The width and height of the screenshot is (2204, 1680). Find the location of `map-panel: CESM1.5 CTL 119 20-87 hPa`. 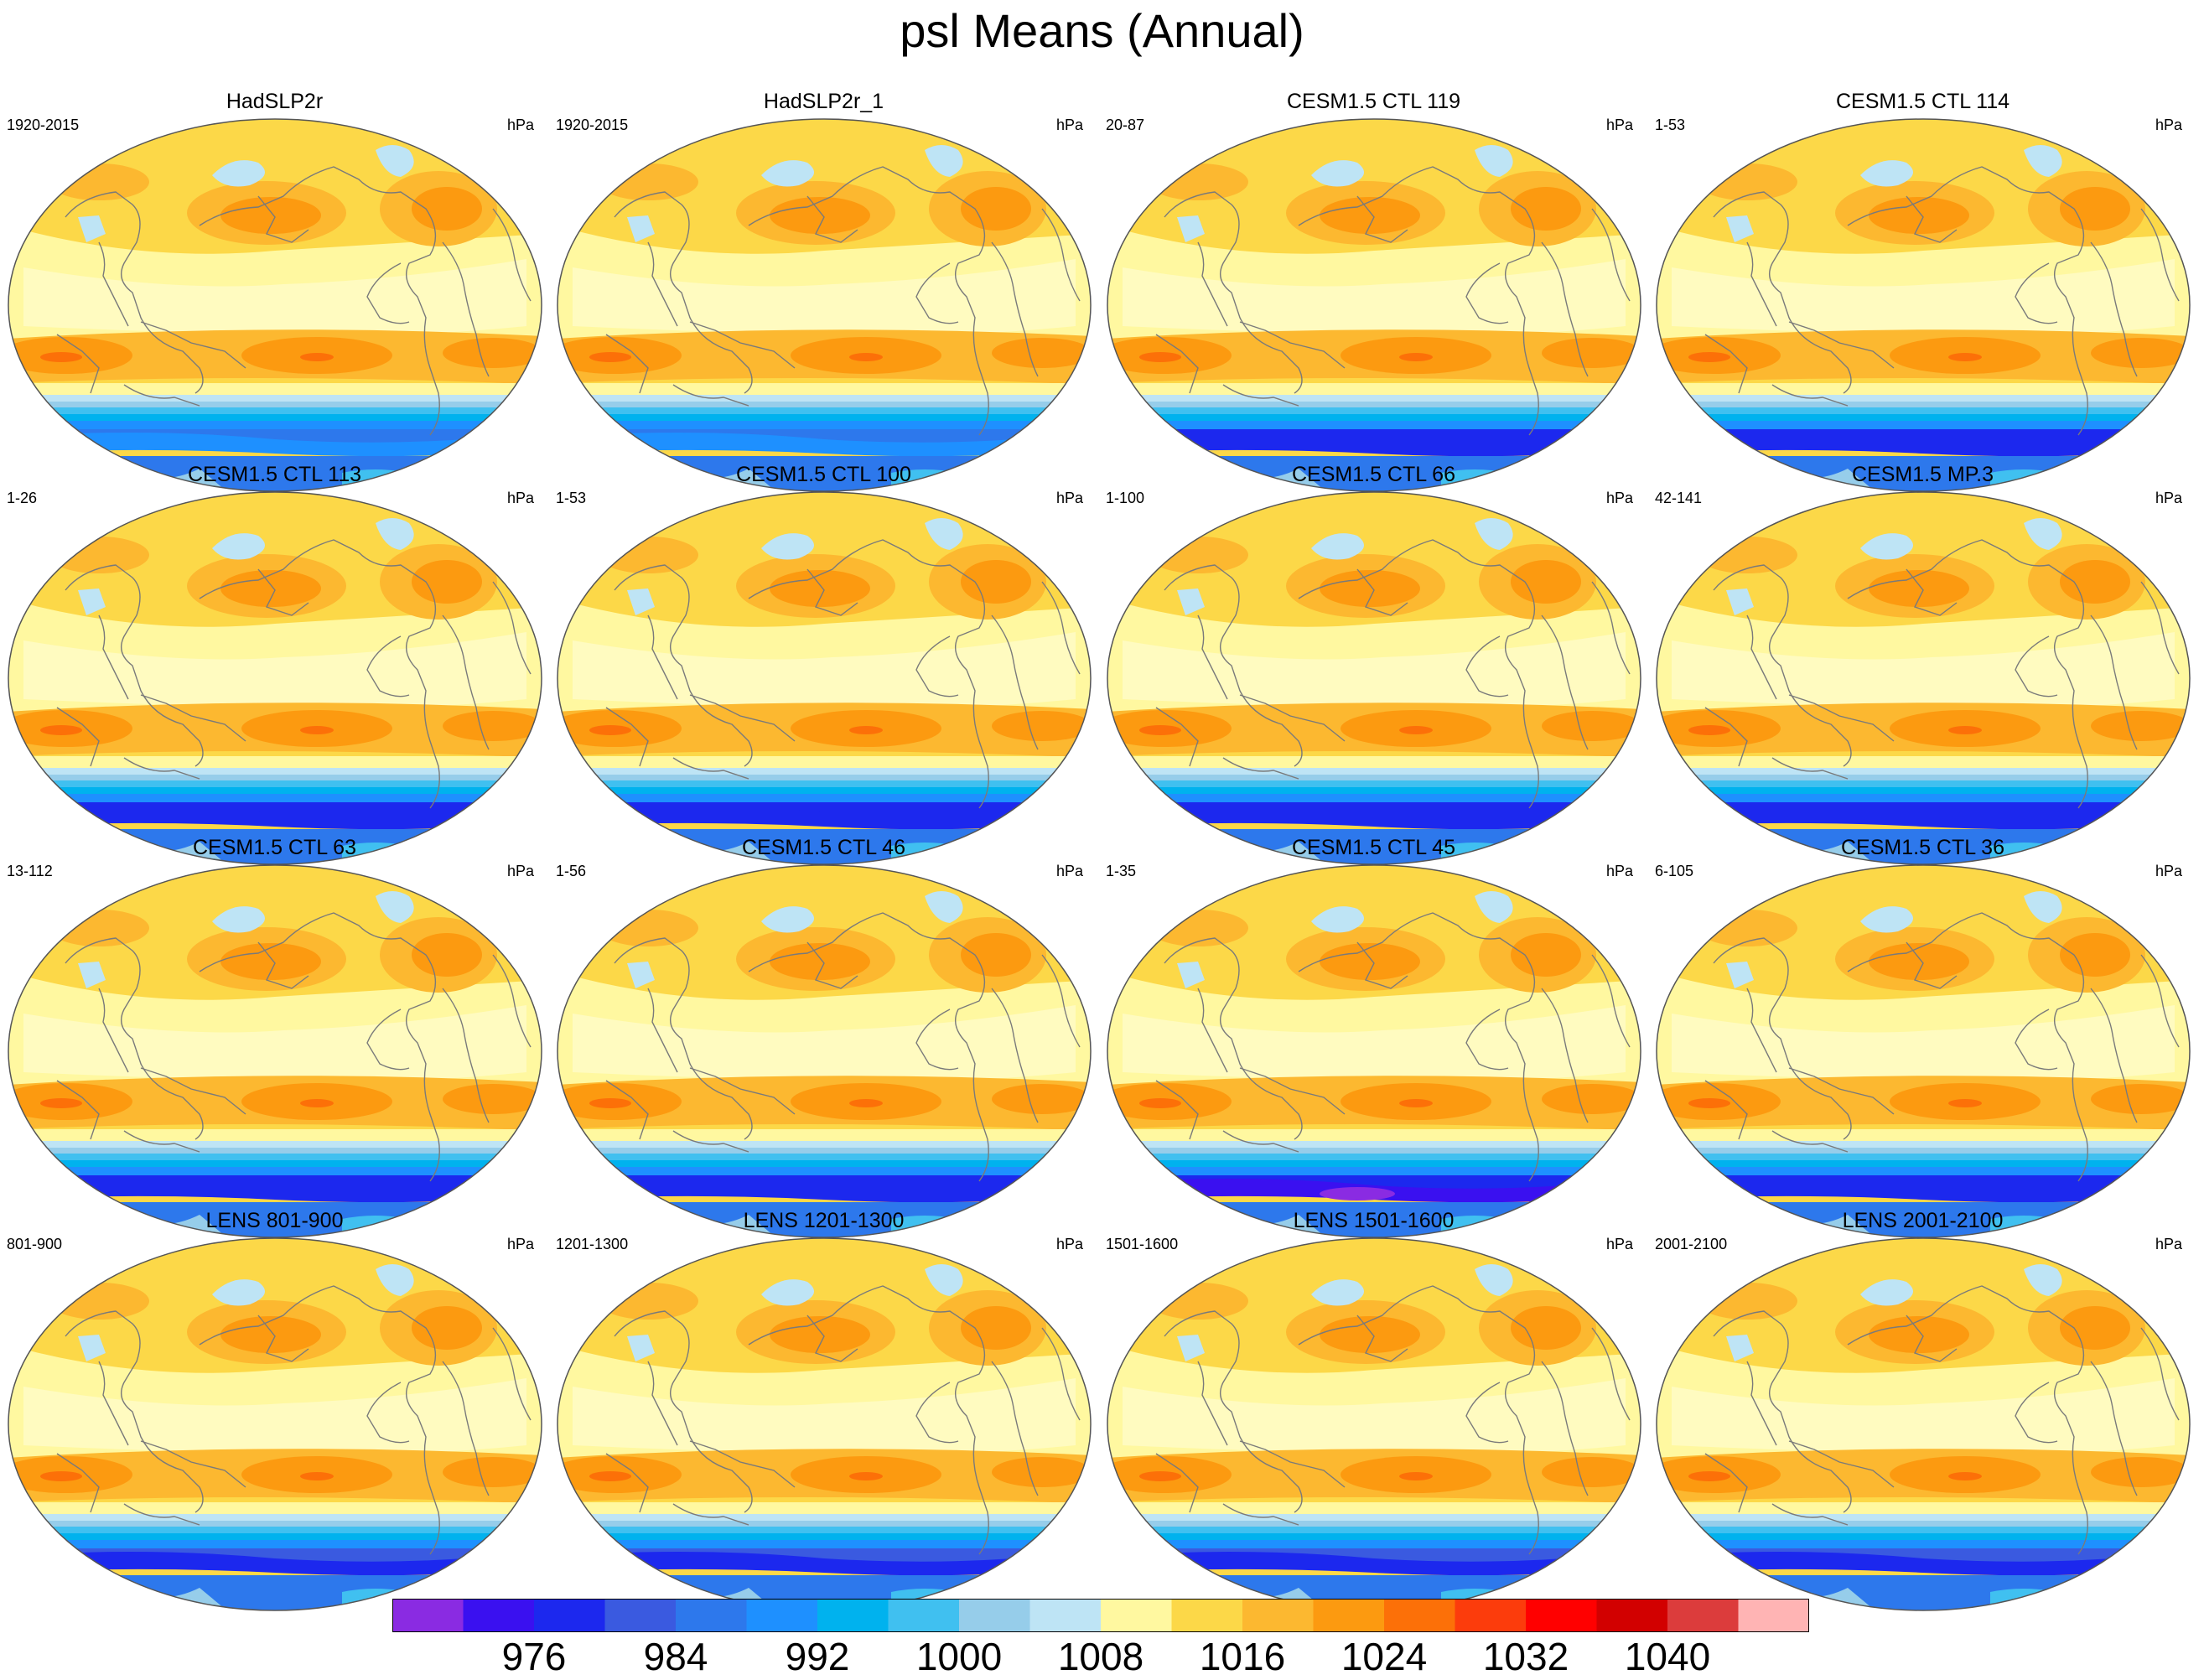

map-panel: CESM1.5 CTL 119 20-87 hPa is located at coordinates (1373, 297).